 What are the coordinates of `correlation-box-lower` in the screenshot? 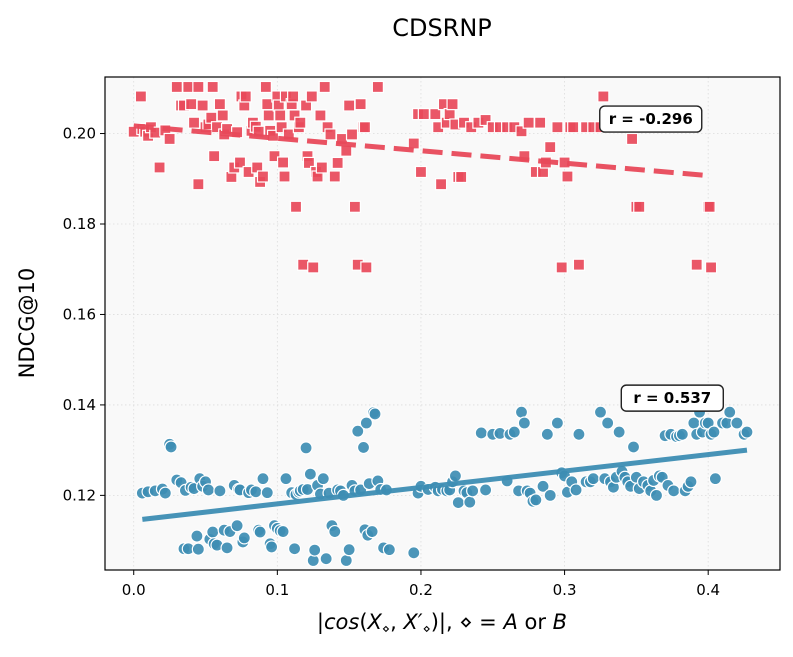 It's located at (672, 398).